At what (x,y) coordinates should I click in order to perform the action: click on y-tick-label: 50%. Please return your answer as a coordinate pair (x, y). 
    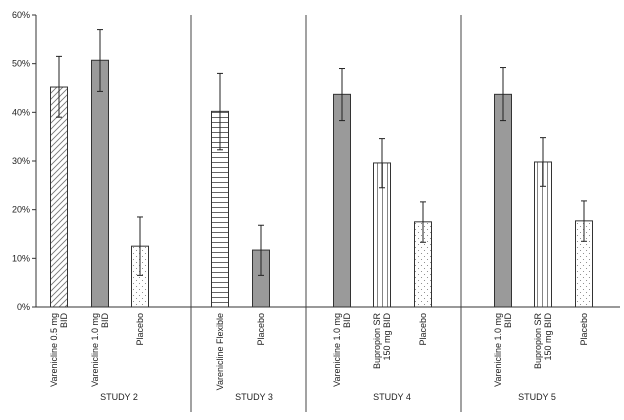
    Looking at the image, I should click on (21, 64).